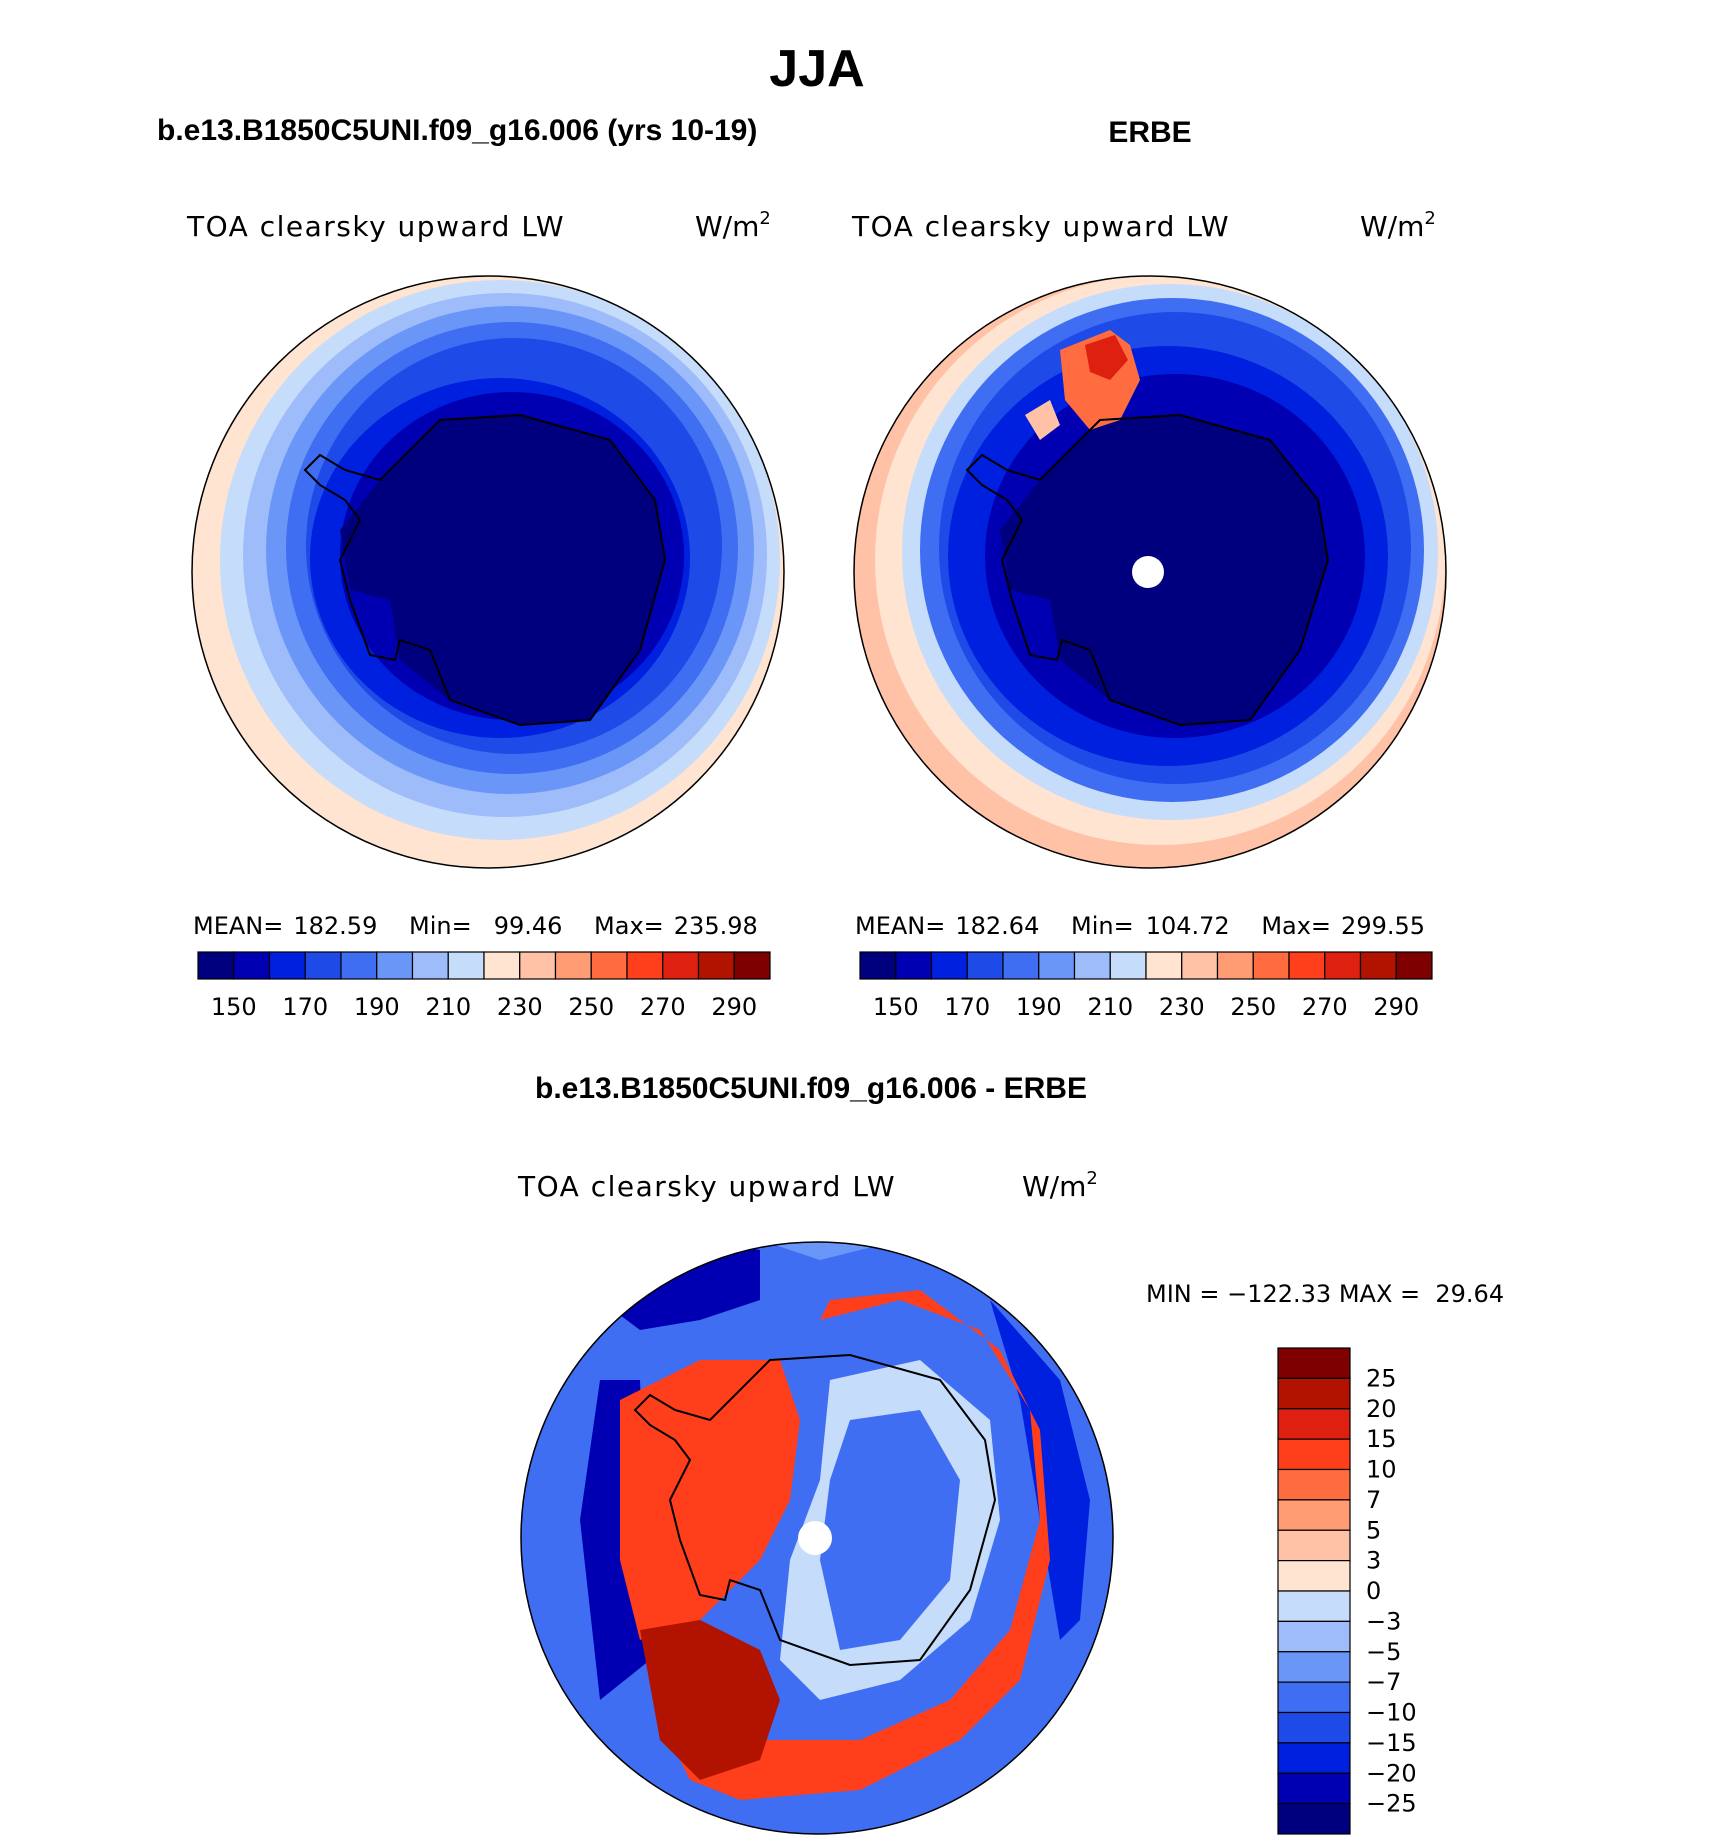 The image size is (1710, 1840). What do you see at coordinates (484, 986) in the screenshot?
I see `panel1-colorbar: 150 170 190 210 230 250 270 290` at bounding box center [484, 986].